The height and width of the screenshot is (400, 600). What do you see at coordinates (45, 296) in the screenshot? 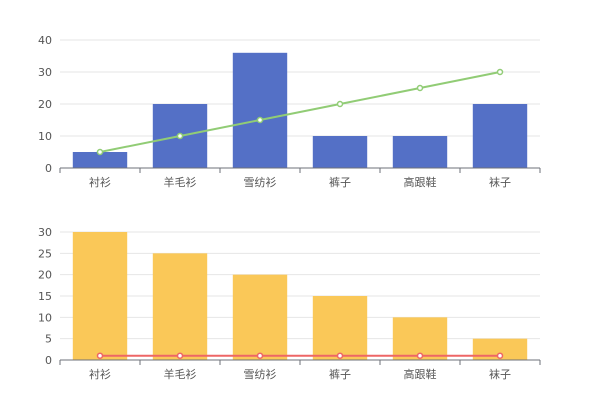
I see `y-tick-label: 15` at bounding box center [45, 296].